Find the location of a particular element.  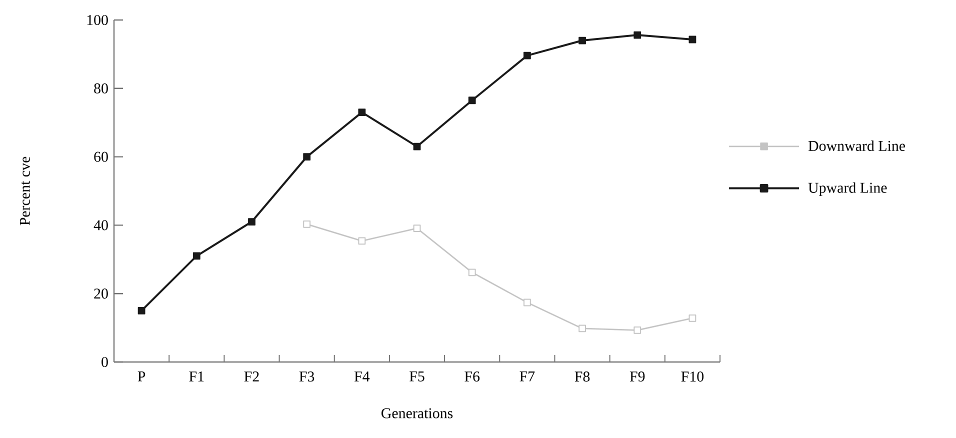

y-tick-label: 40 is located at coordinates (101, 225).